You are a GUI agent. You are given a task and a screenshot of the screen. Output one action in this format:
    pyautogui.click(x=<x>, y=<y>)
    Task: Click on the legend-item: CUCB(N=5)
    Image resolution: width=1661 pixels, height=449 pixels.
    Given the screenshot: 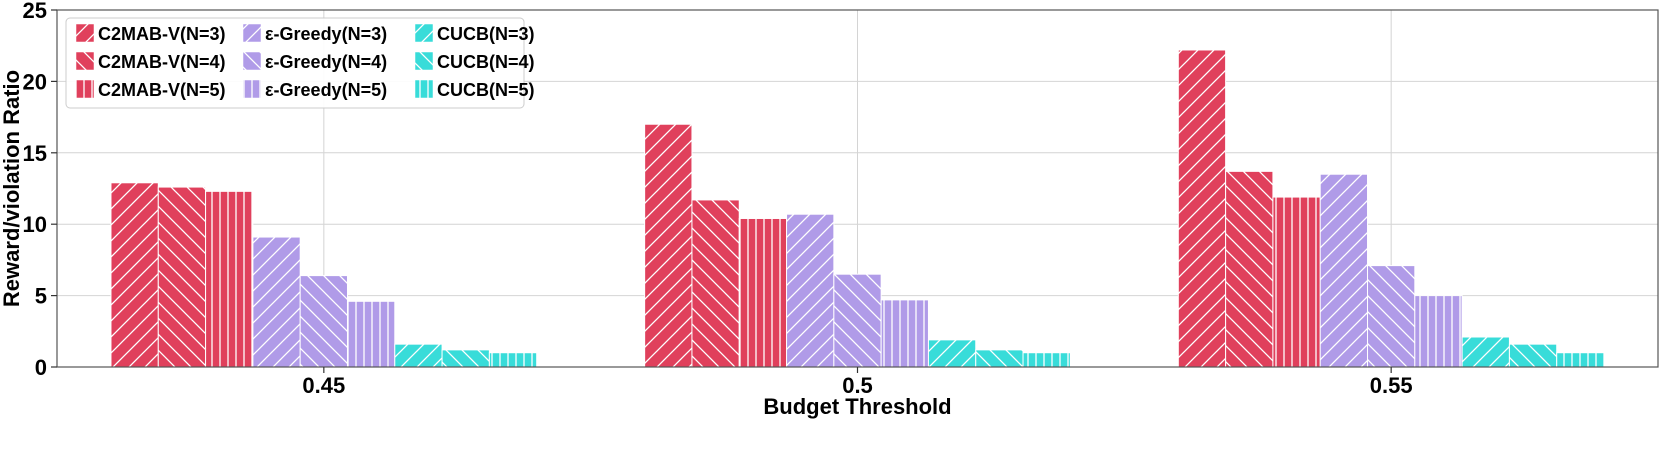 What is the action you would take?
    pyautogui.click(x=474, y=89)
    